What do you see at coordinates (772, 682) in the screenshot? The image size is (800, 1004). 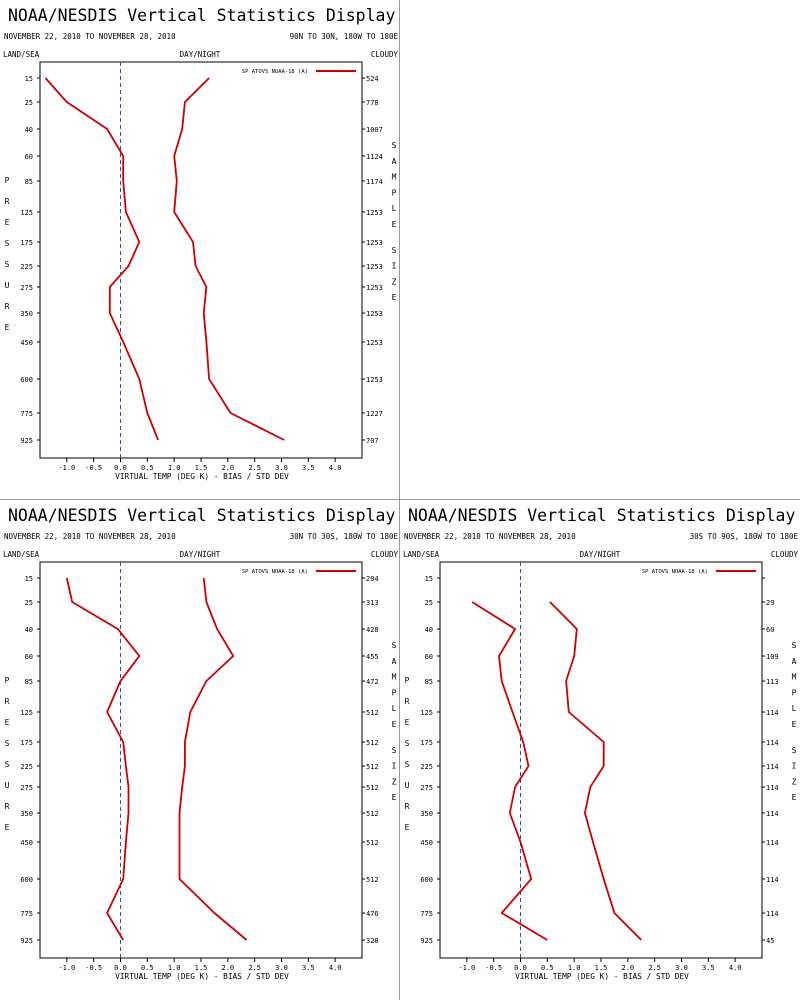 I see `sample-size-label: 113` at bounding box center [772, 682].